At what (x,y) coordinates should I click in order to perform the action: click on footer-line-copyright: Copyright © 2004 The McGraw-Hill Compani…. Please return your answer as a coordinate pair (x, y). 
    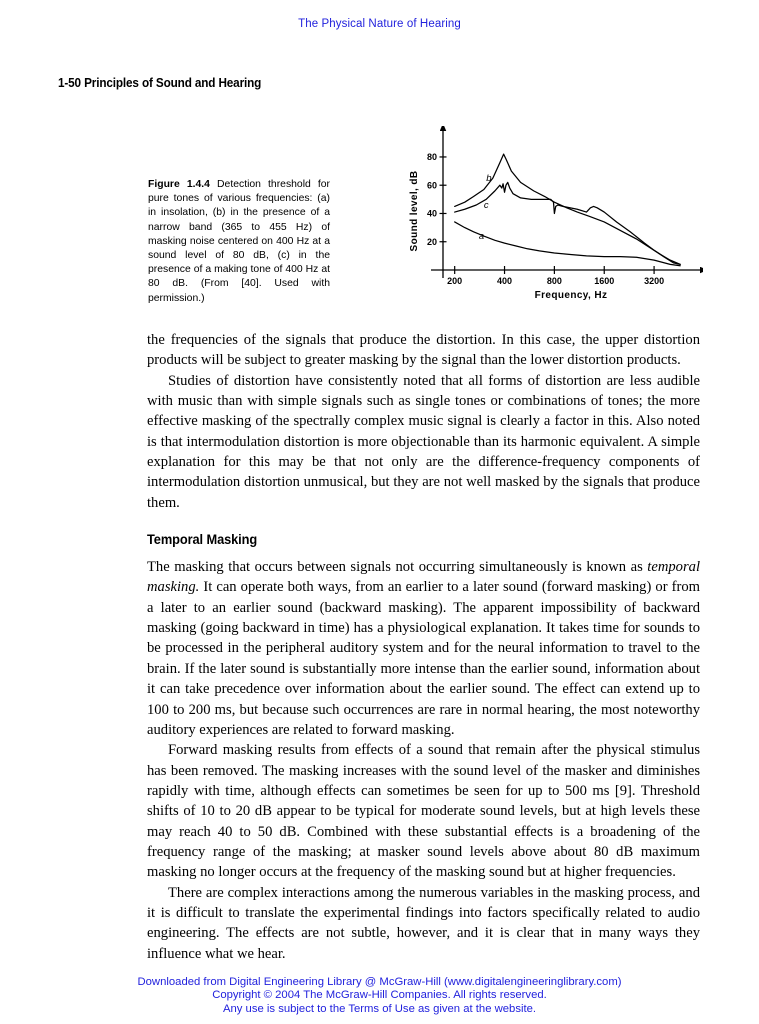
    Looking at the image, I should click on (379, 995).